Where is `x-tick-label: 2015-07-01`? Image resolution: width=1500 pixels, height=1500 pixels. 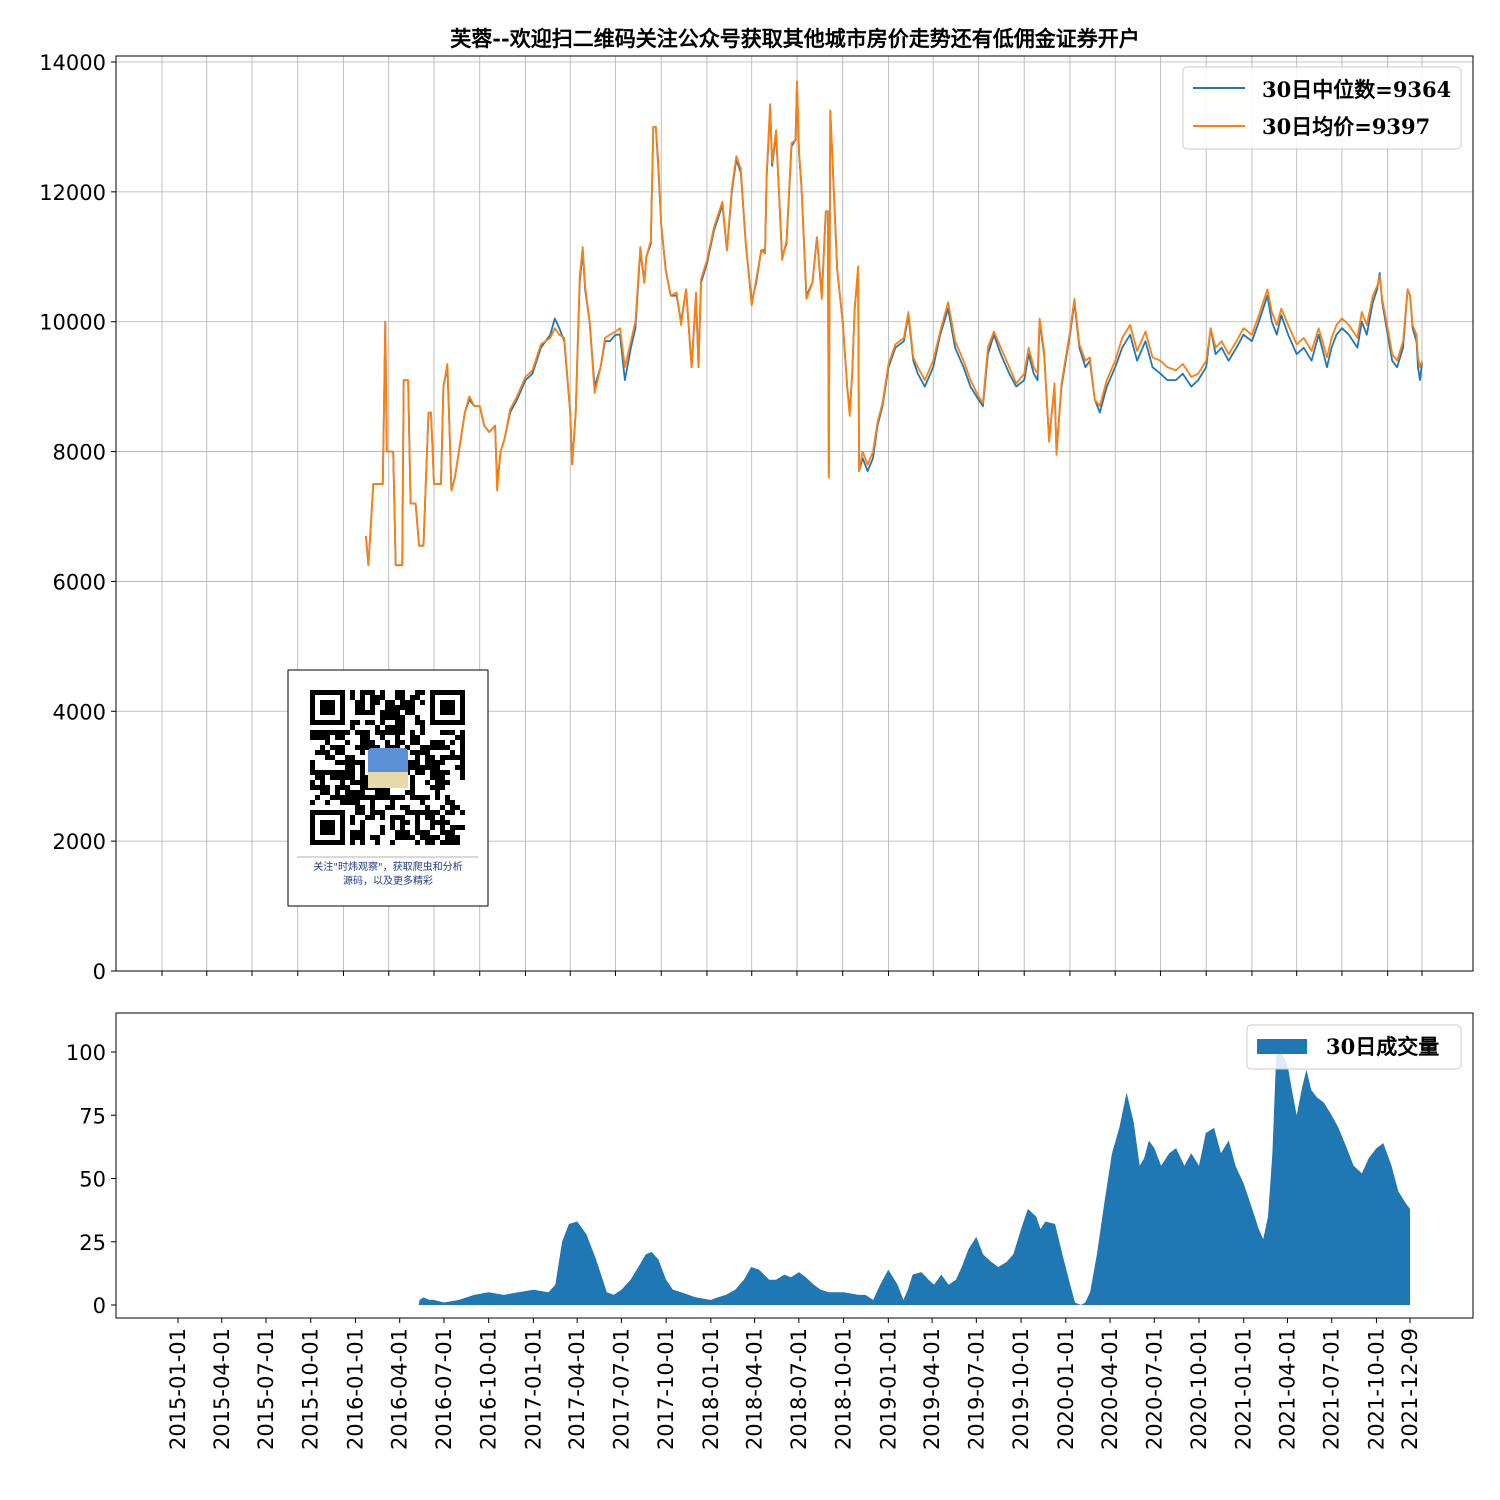 x-tick-label: 2015-07-01 is located at coordinates (266, 1389).